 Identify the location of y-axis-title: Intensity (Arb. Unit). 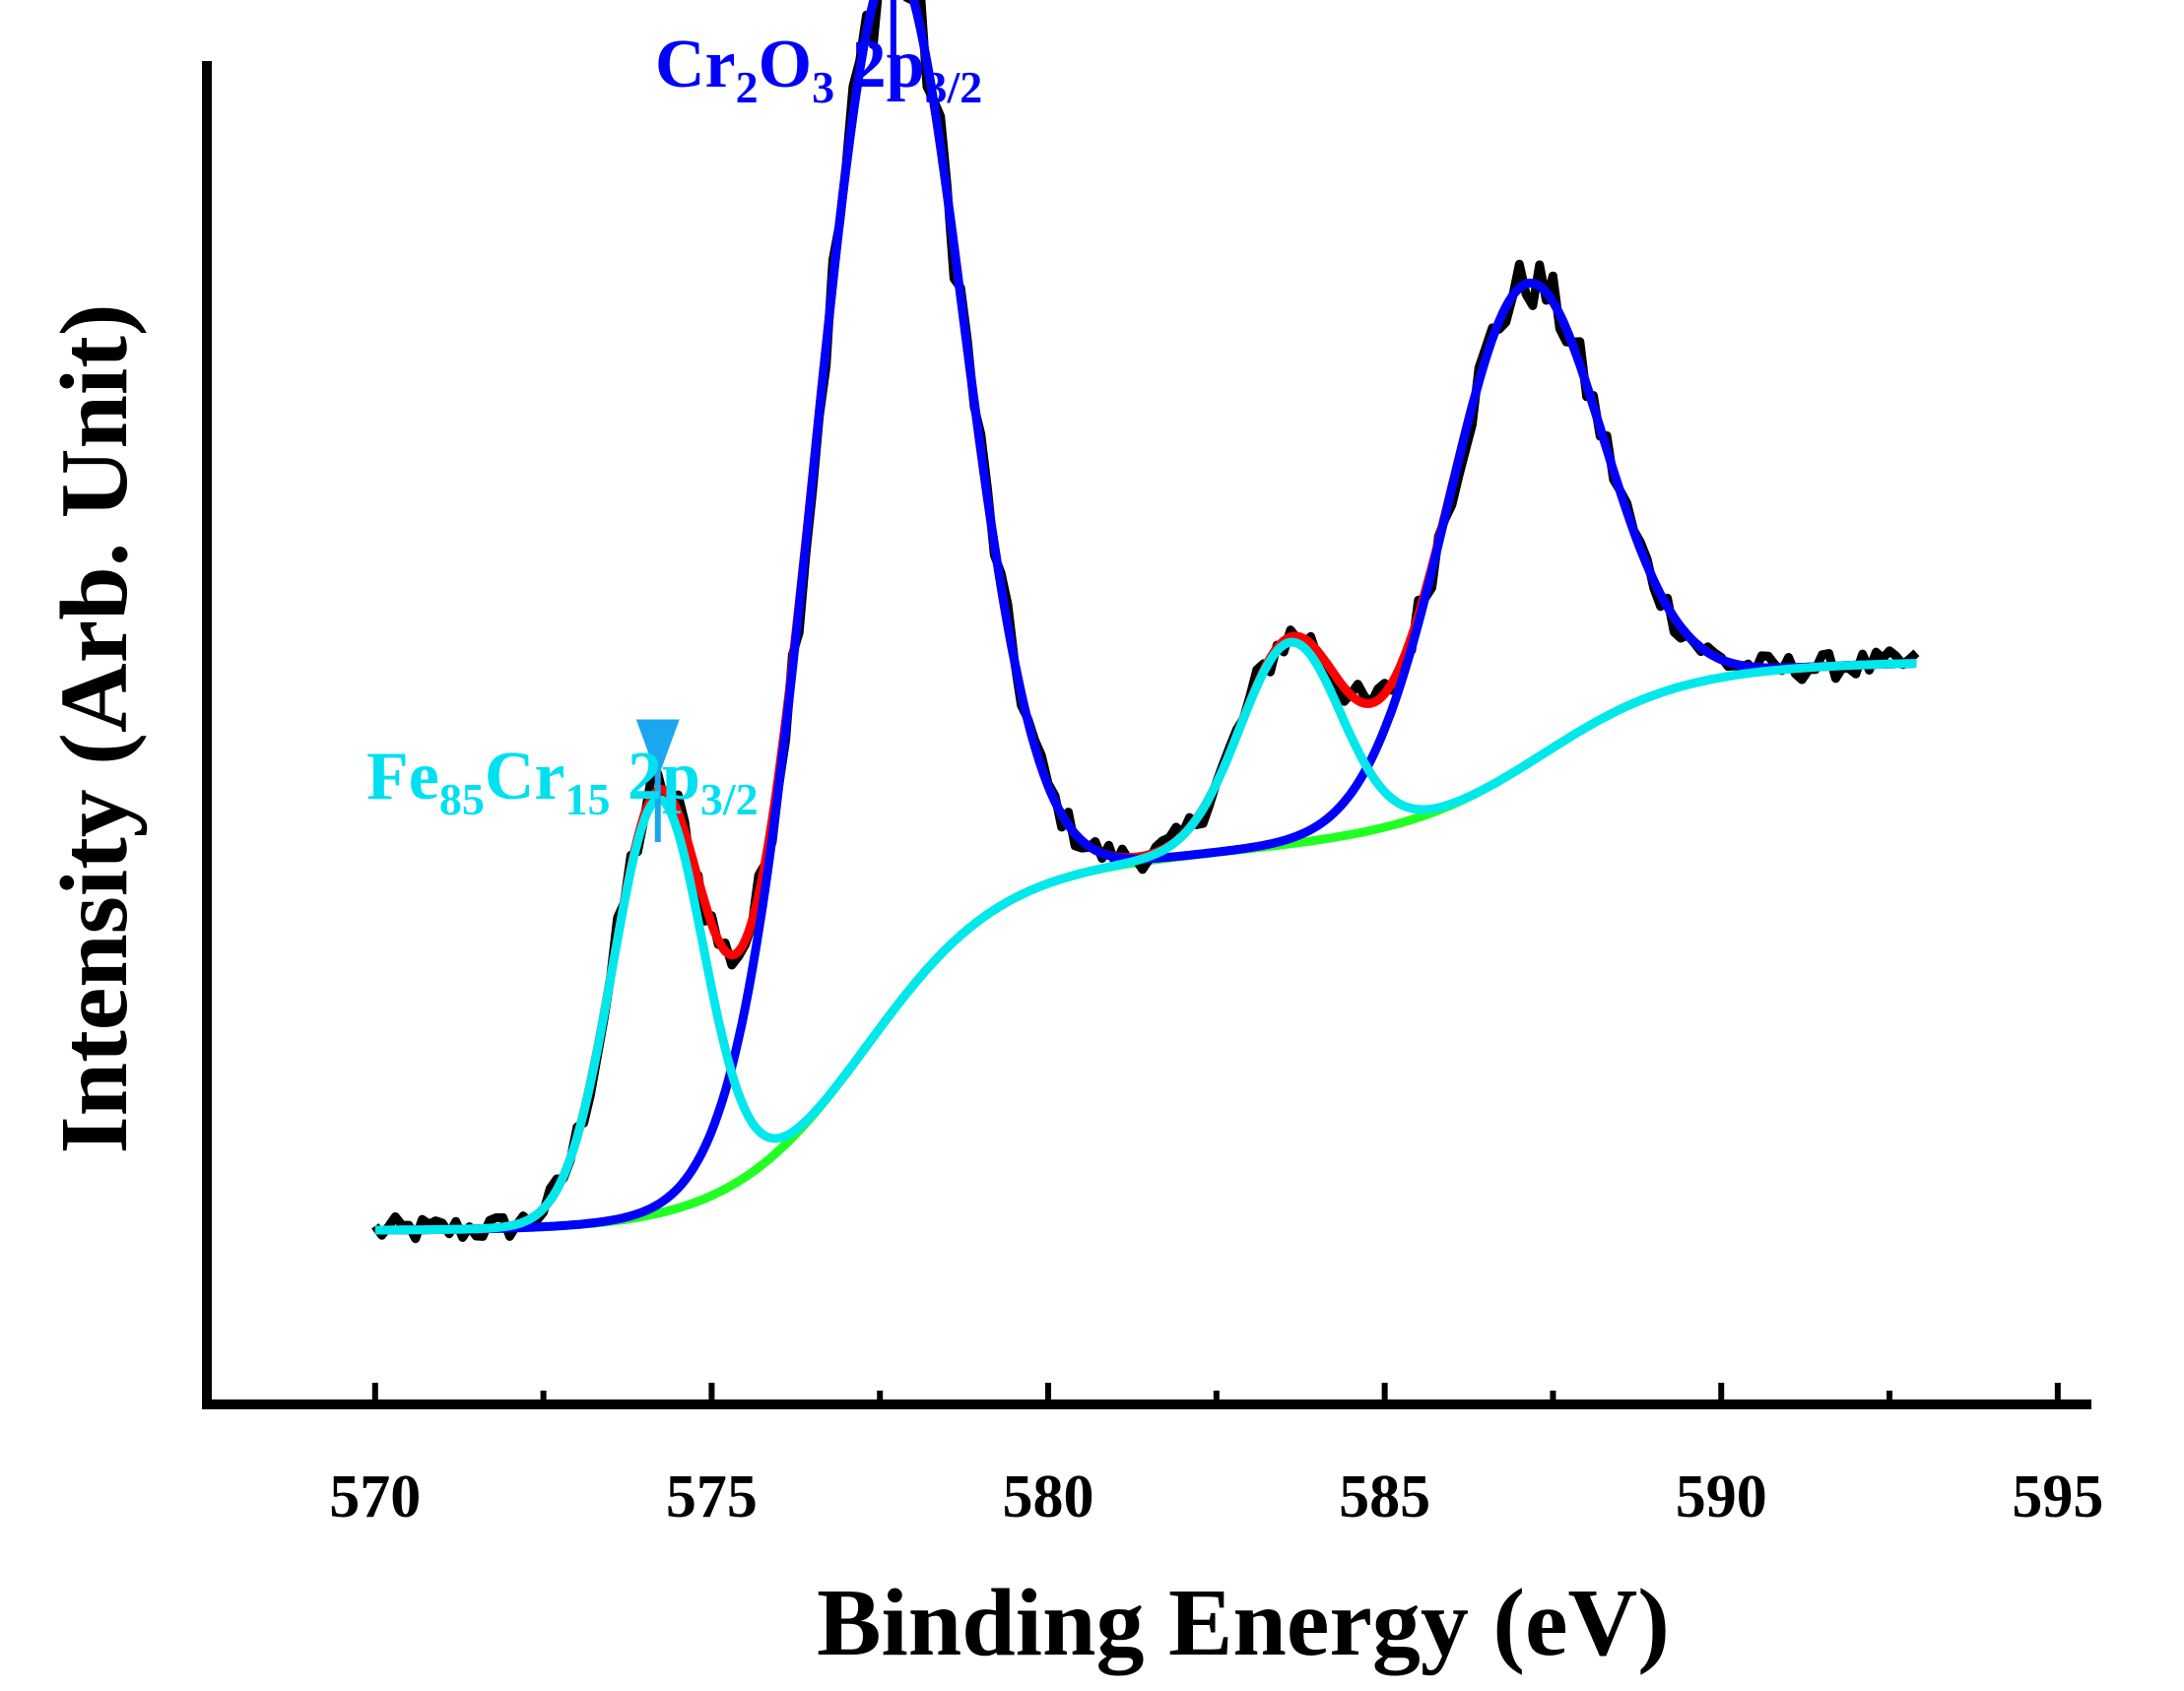
(94, 729).